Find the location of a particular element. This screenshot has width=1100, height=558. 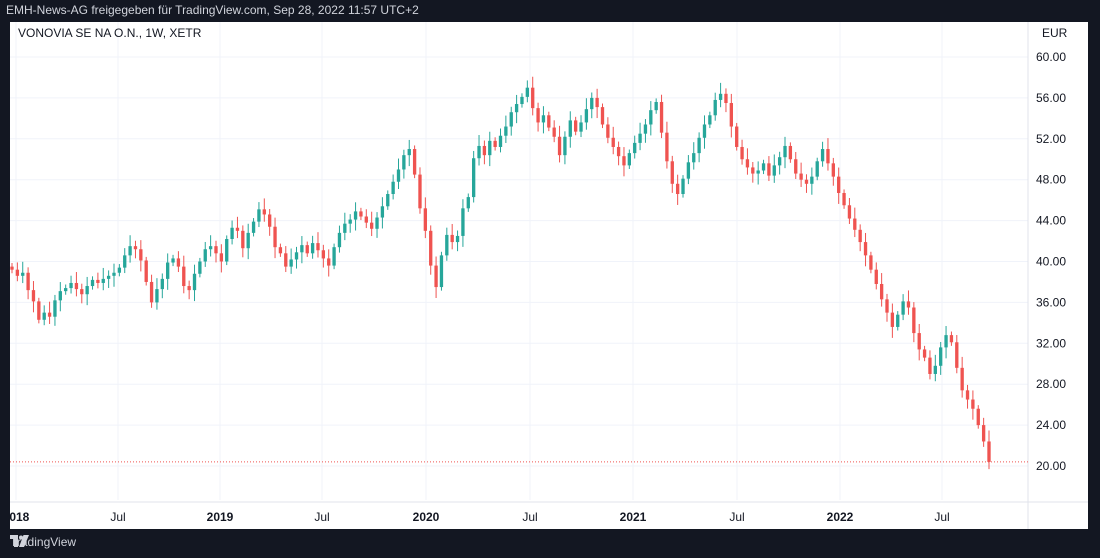

y-tick-label: 56.00 is located at coordinates (1051, 98).